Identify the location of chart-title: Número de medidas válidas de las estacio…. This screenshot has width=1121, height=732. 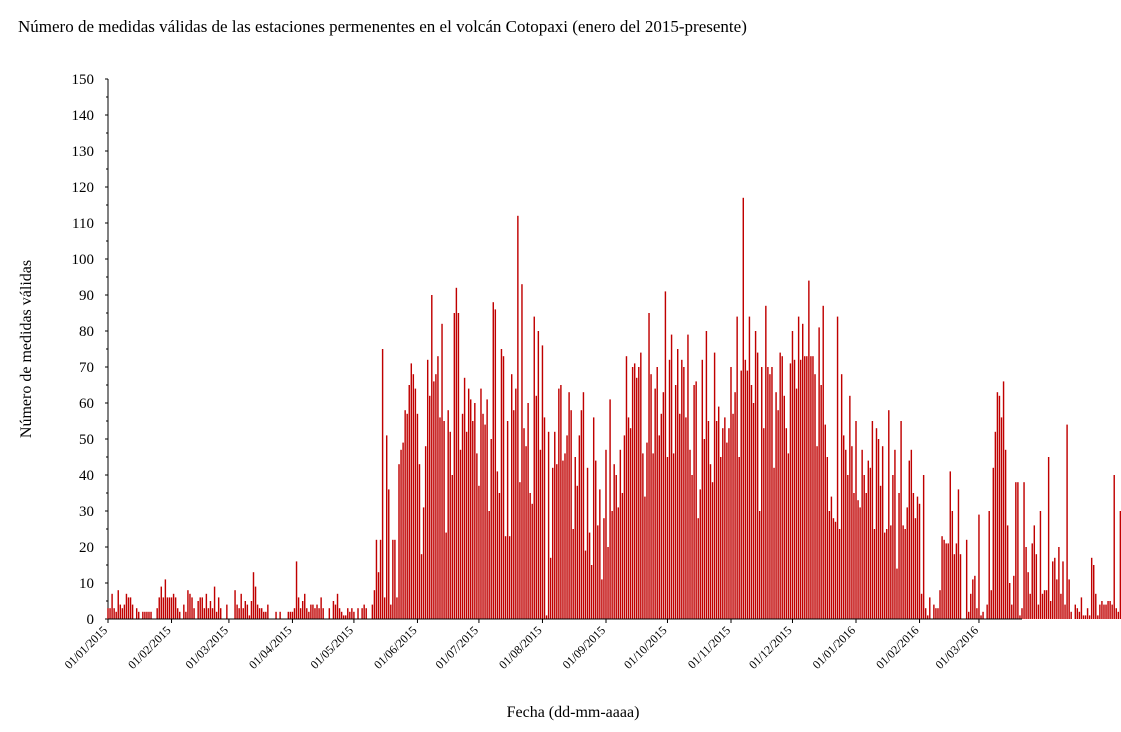
(382, 26).